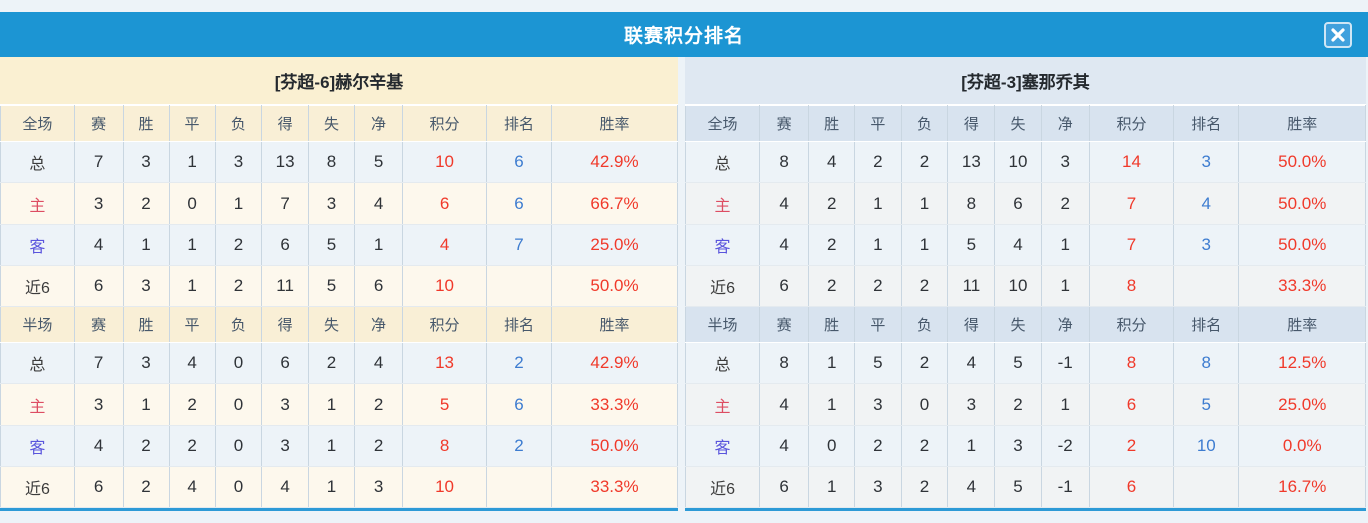 The width and height of the screenshot is (1368, 523). Describe the element at coordinates (1206, 445) in the screenshot. I see `rank-cell: 10` at that location.